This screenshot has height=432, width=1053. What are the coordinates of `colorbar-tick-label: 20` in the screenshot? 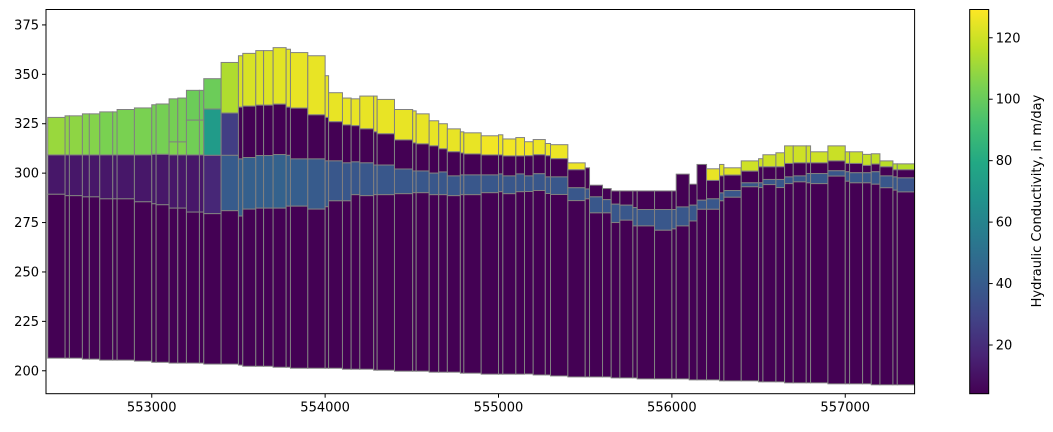 It's located at (1004, 346).